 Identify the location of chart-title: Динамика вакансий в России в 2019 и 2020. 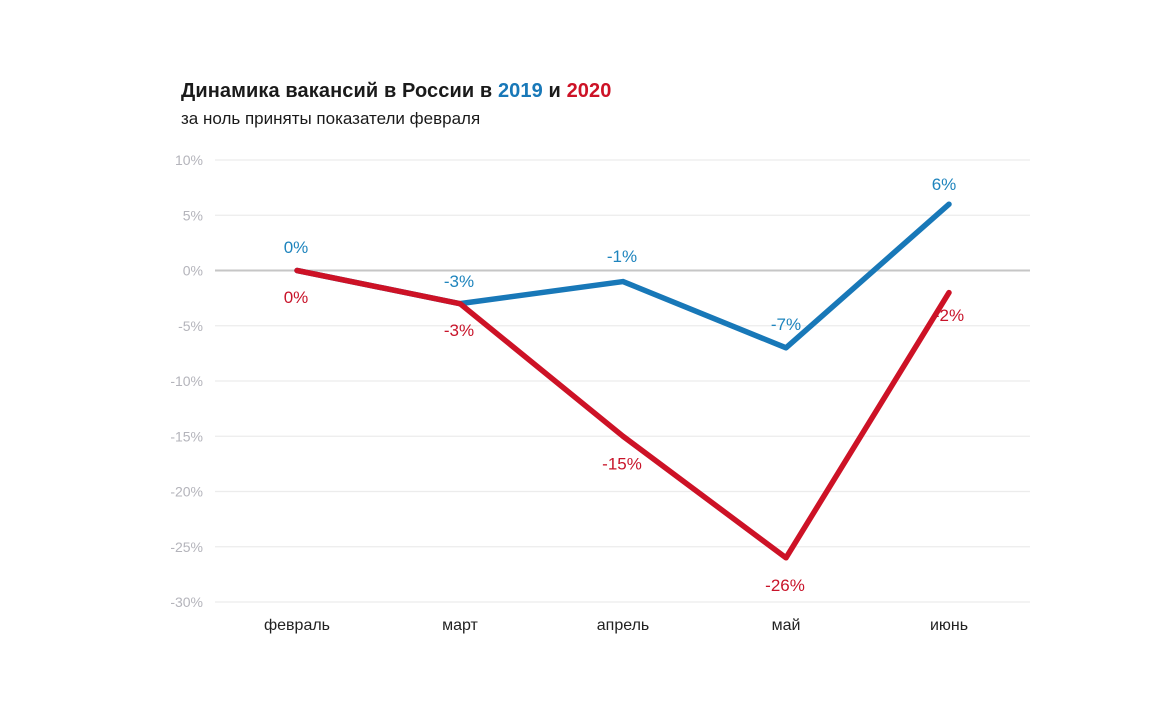
(396, 91).